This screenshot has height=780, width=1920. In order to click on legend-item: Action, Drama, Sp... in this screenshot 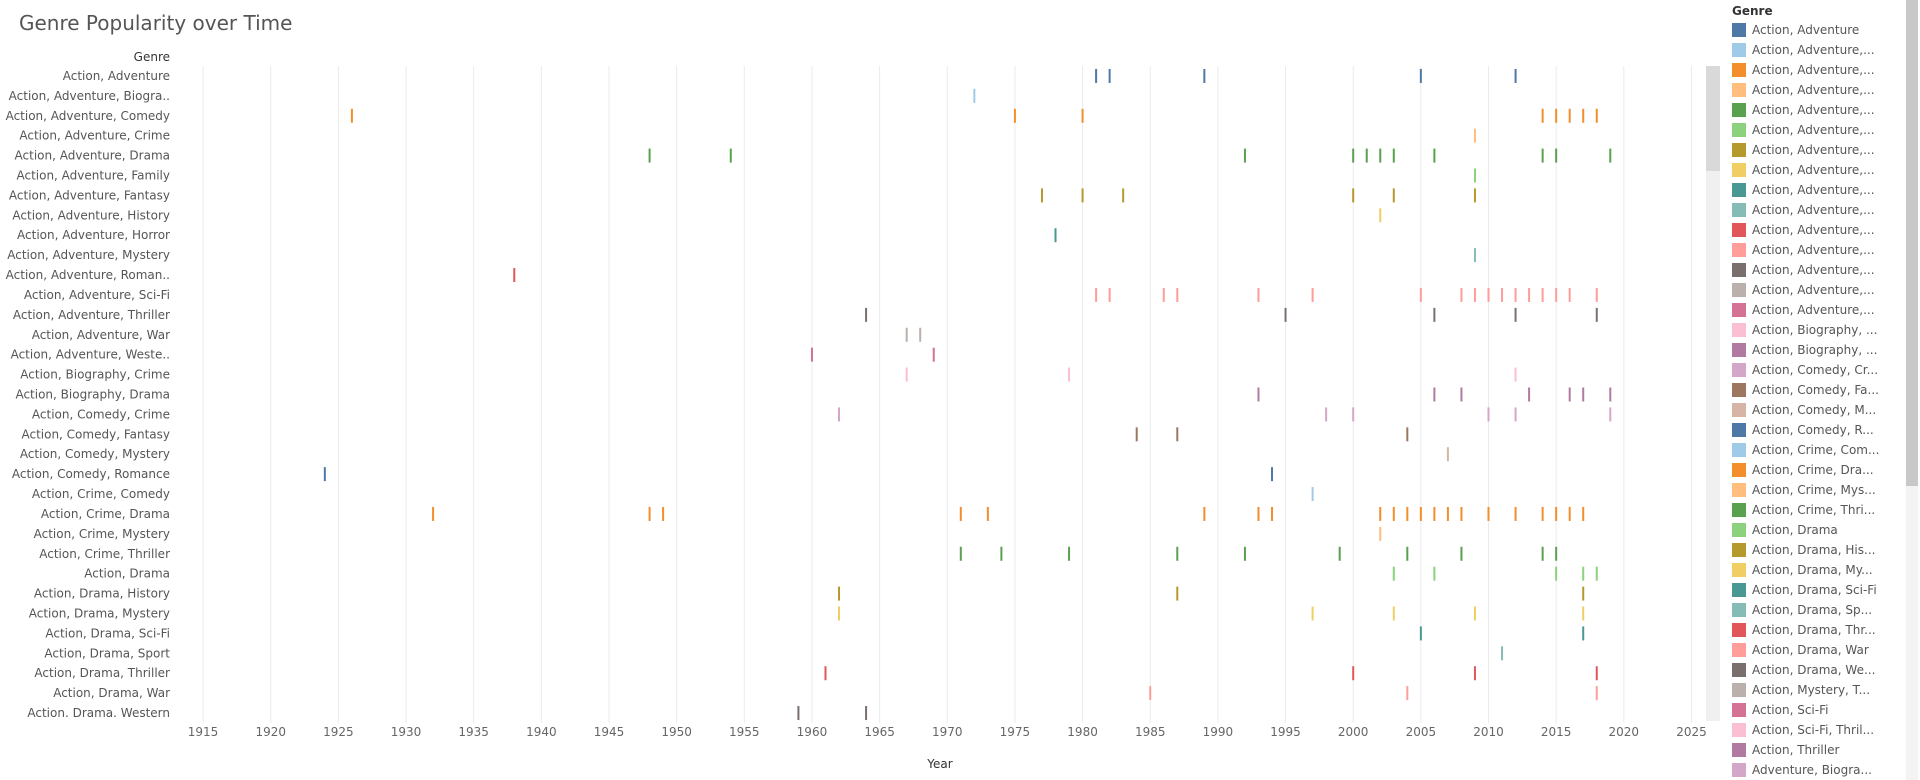, I will do `click(1822, 610)`.